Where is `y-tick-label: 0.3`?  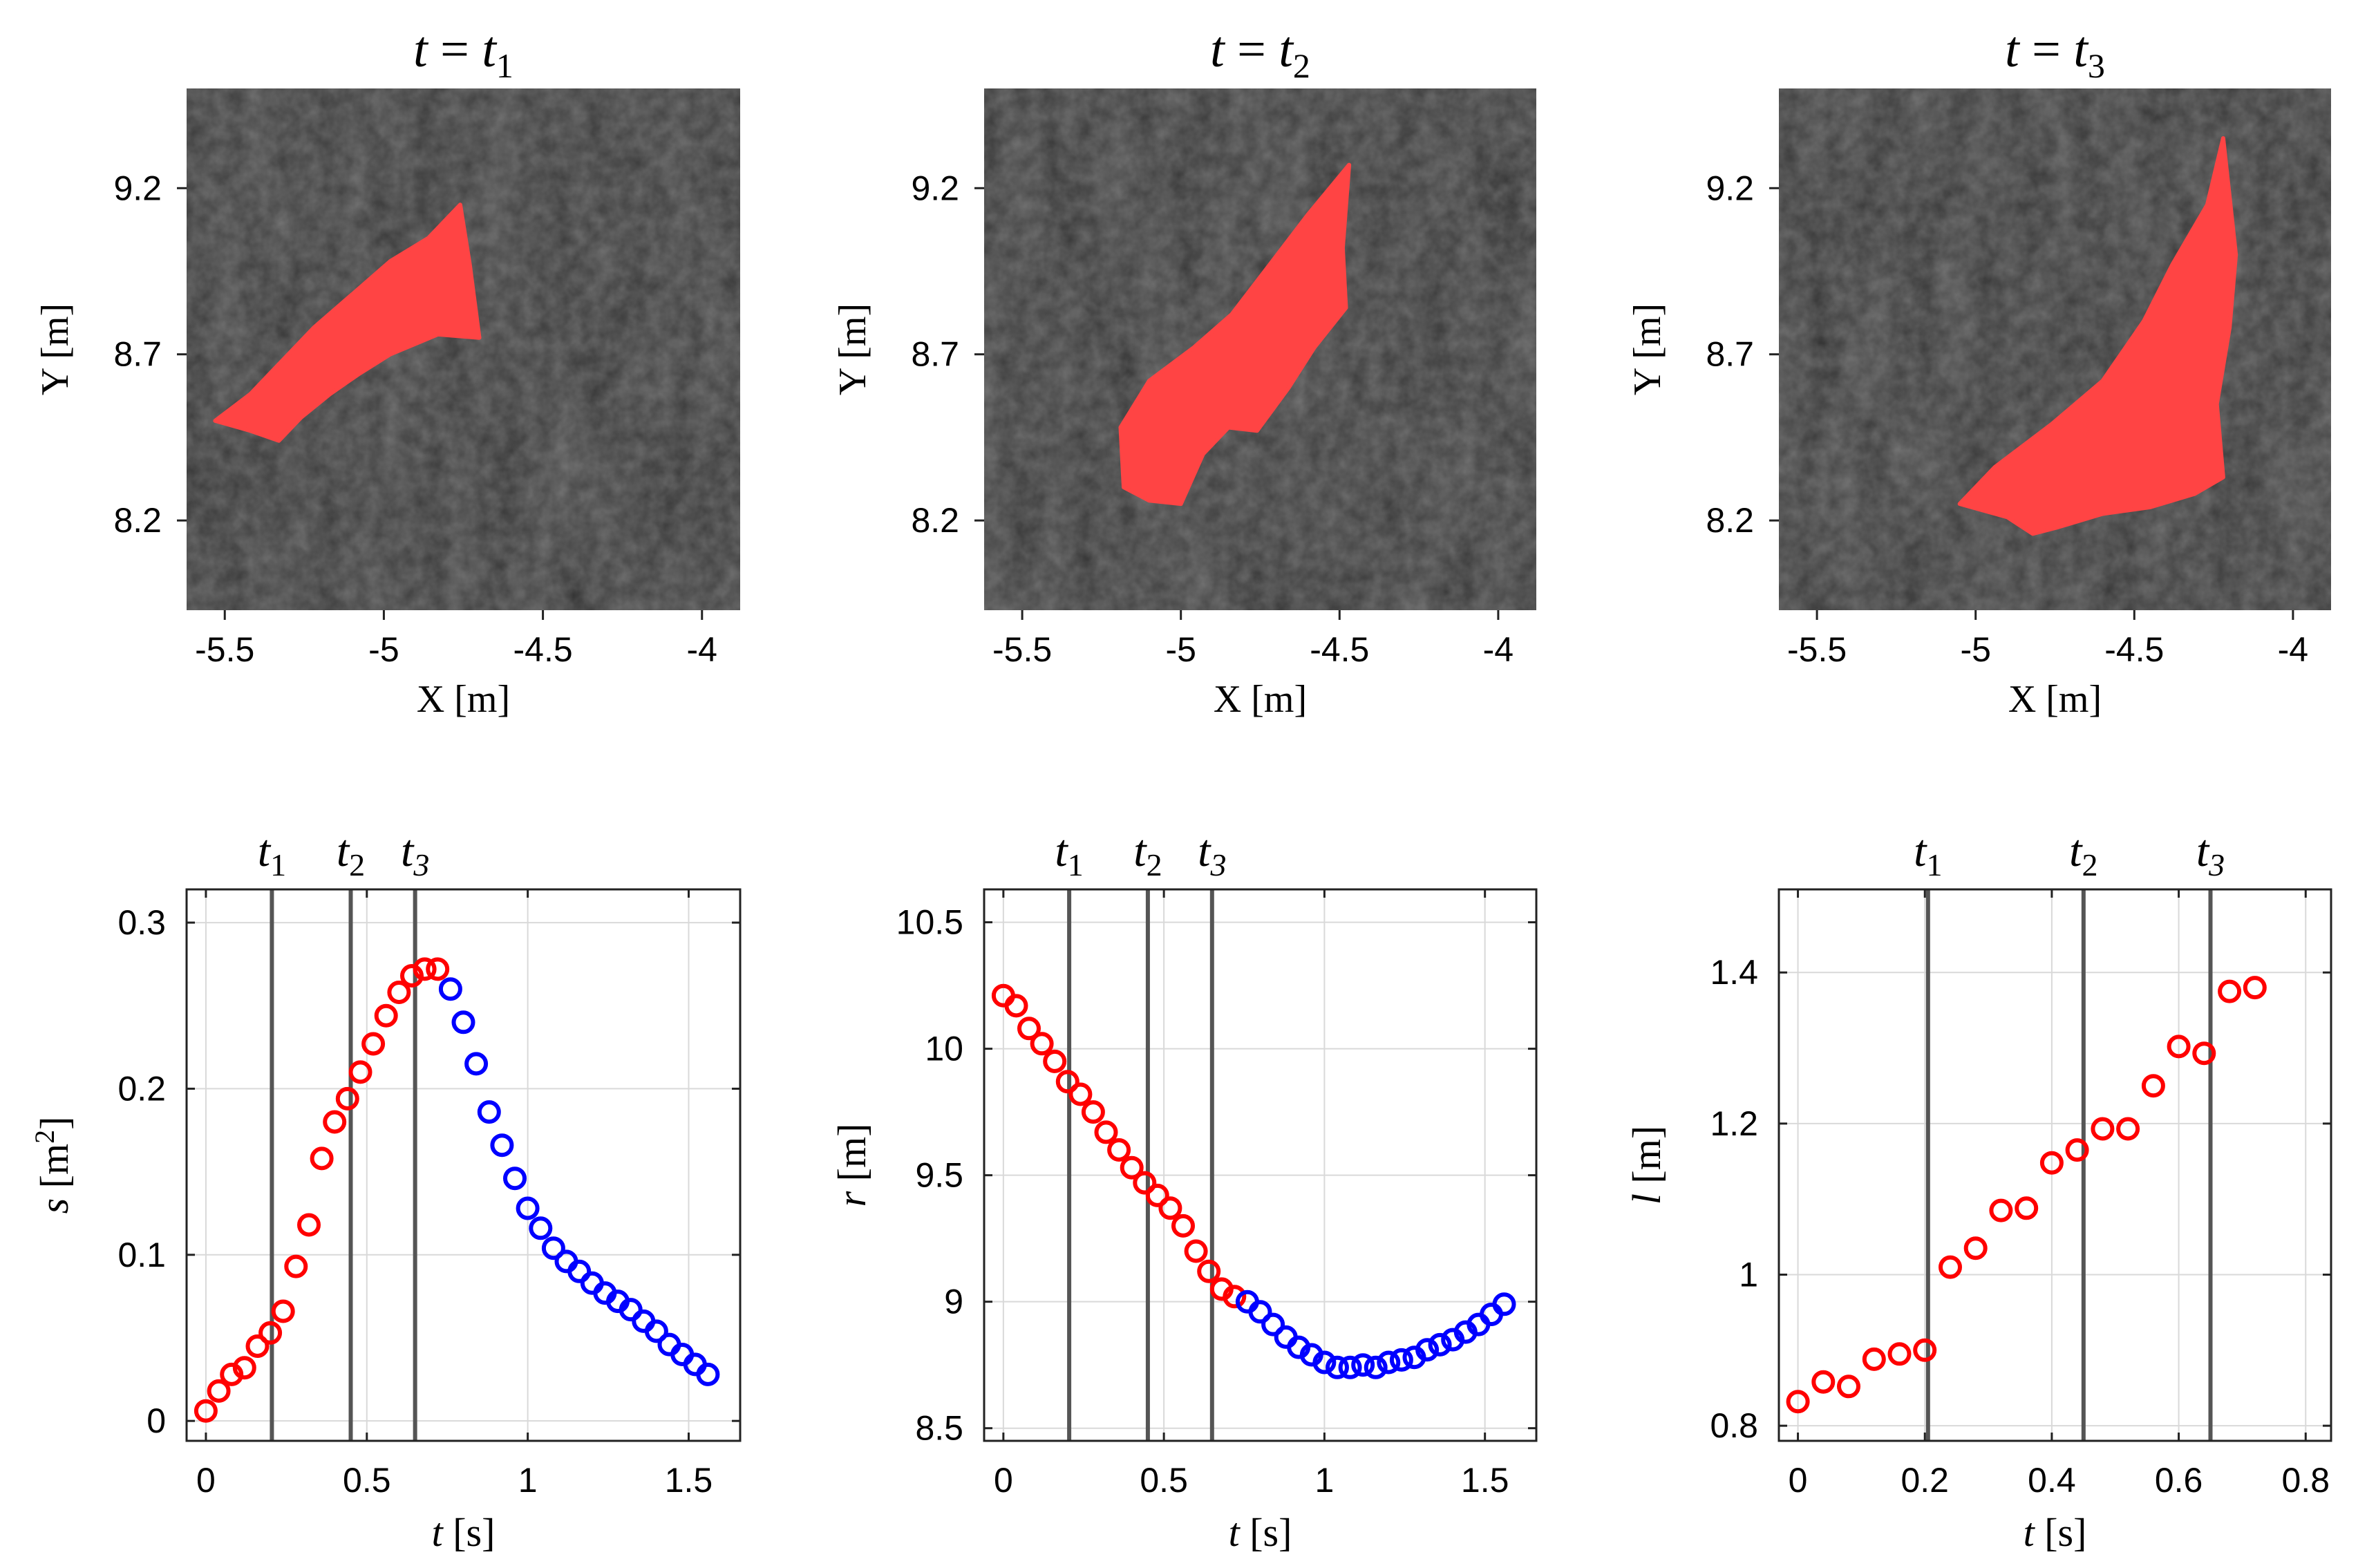
y-tick-label: 0.3 is located at coordinates (141, 922).